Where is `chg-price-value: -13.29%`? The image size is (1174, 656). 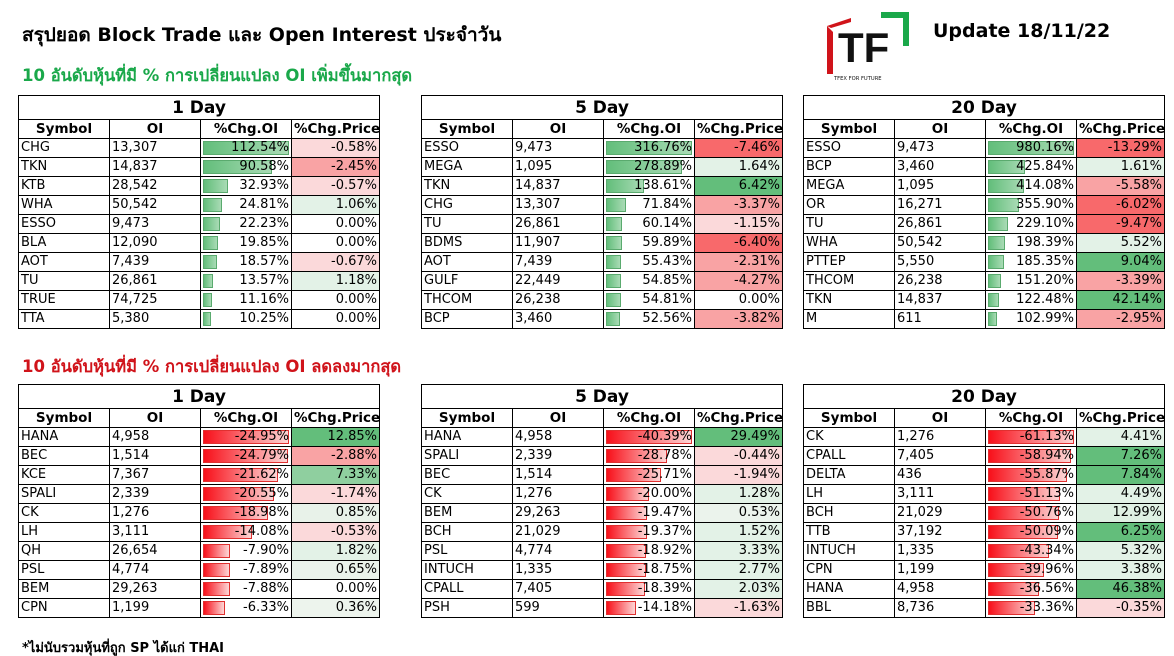 chg-price-value: -13.29% is located at coordinates (1135, 147).